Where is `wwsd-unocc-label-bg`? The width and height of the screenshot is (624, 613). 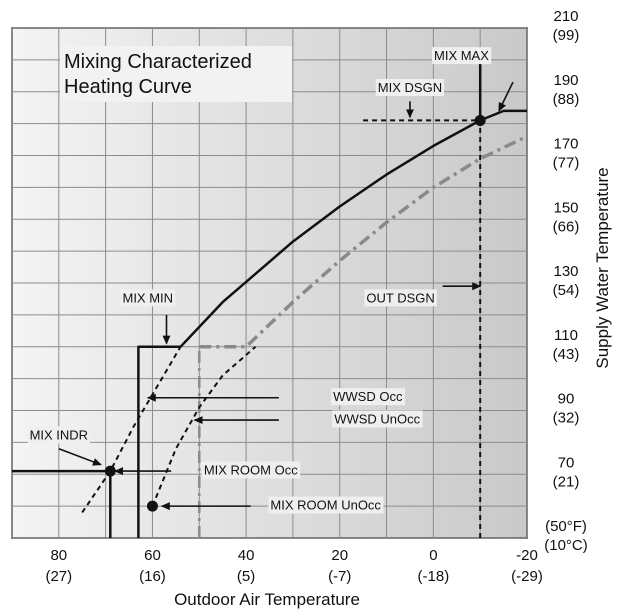
wwsd-unocc-label-bg is located at coordinates (377, 419).